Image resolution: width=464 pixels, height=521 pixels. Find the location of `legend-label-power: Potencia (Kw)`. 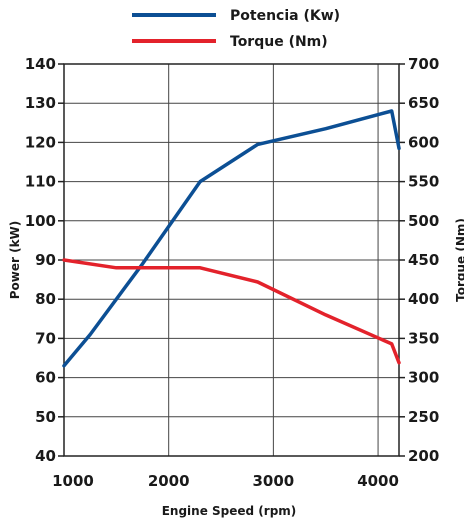

legend-label-power: Potencia (Kw) is located at coordinates (285, 16).